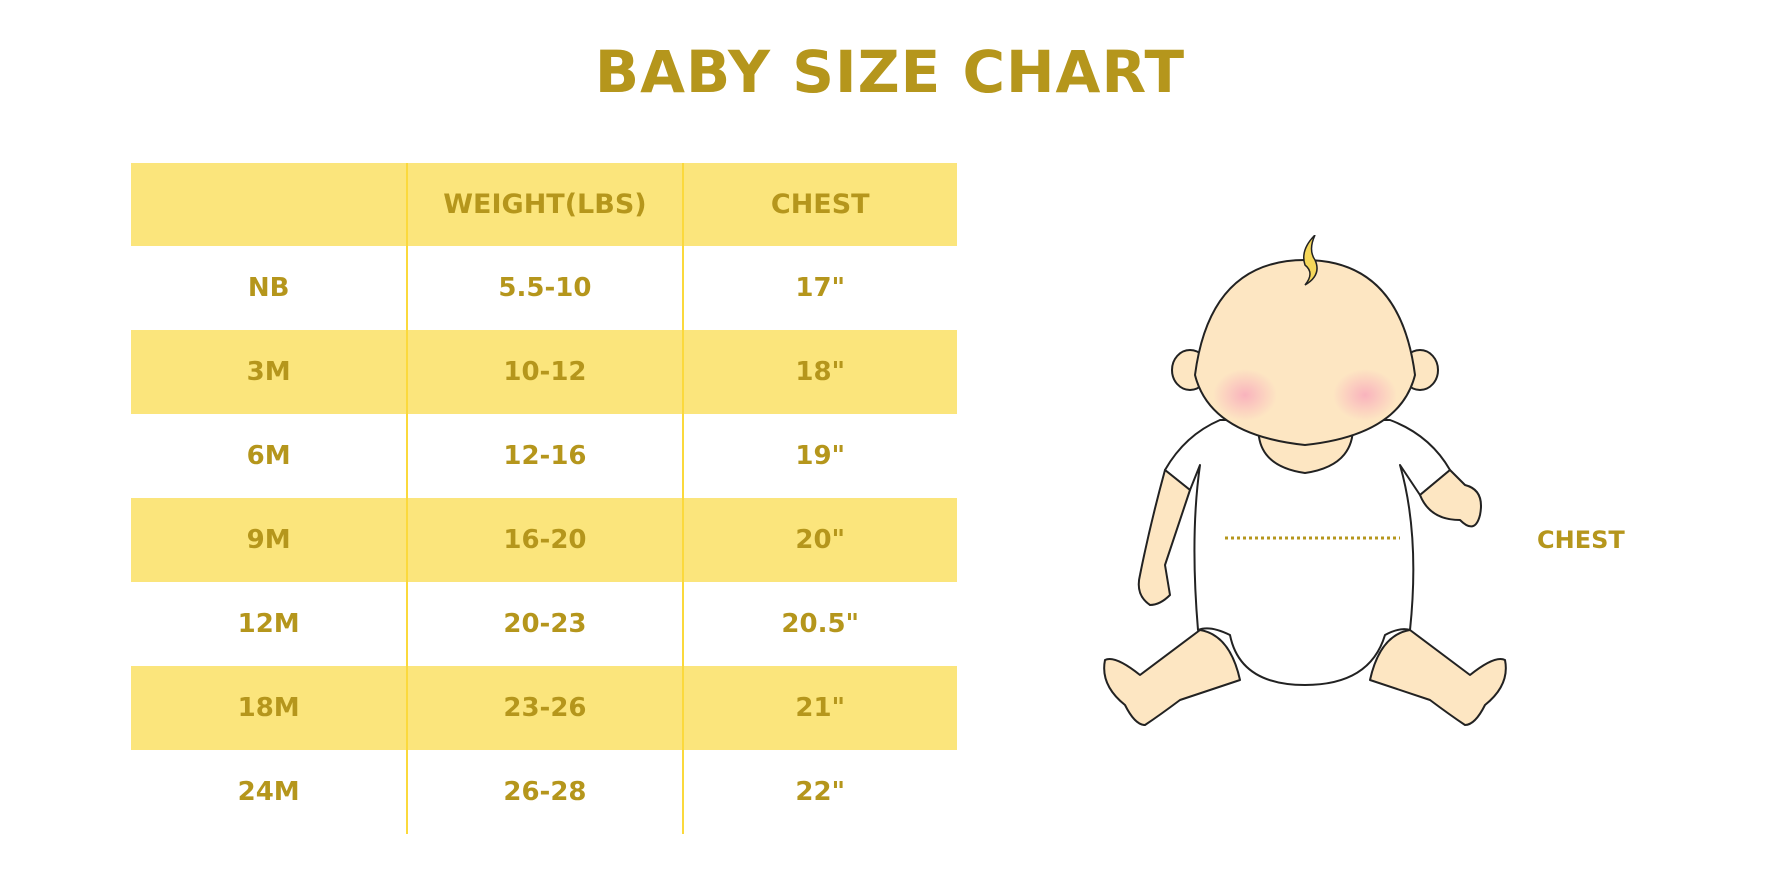 The image size is (1780, 890). What do you see at coordinates (1305, 352) in the screenshot?
I see `head` at bounding box center [1305, 352].